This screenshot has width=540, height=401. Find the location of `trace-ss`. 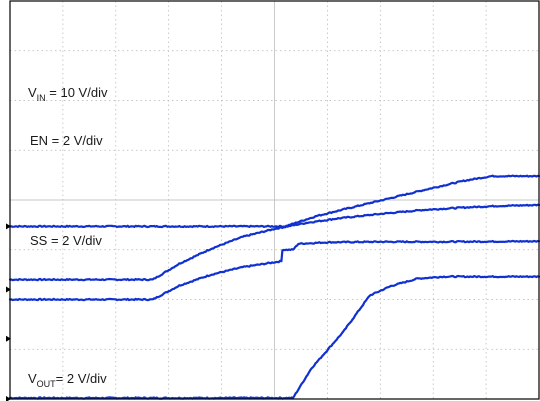

trace-ss is located at coordinates (274, 201).